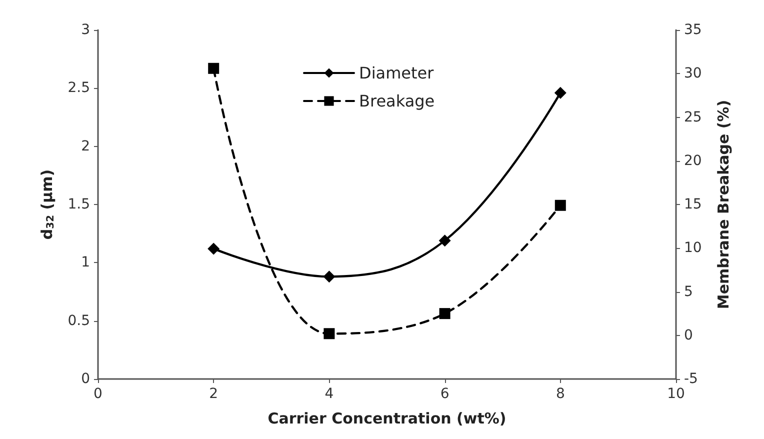  Describe the element at coordinates (329, 394) in the screenshot. I see `x-tick-label: 4` at that location.